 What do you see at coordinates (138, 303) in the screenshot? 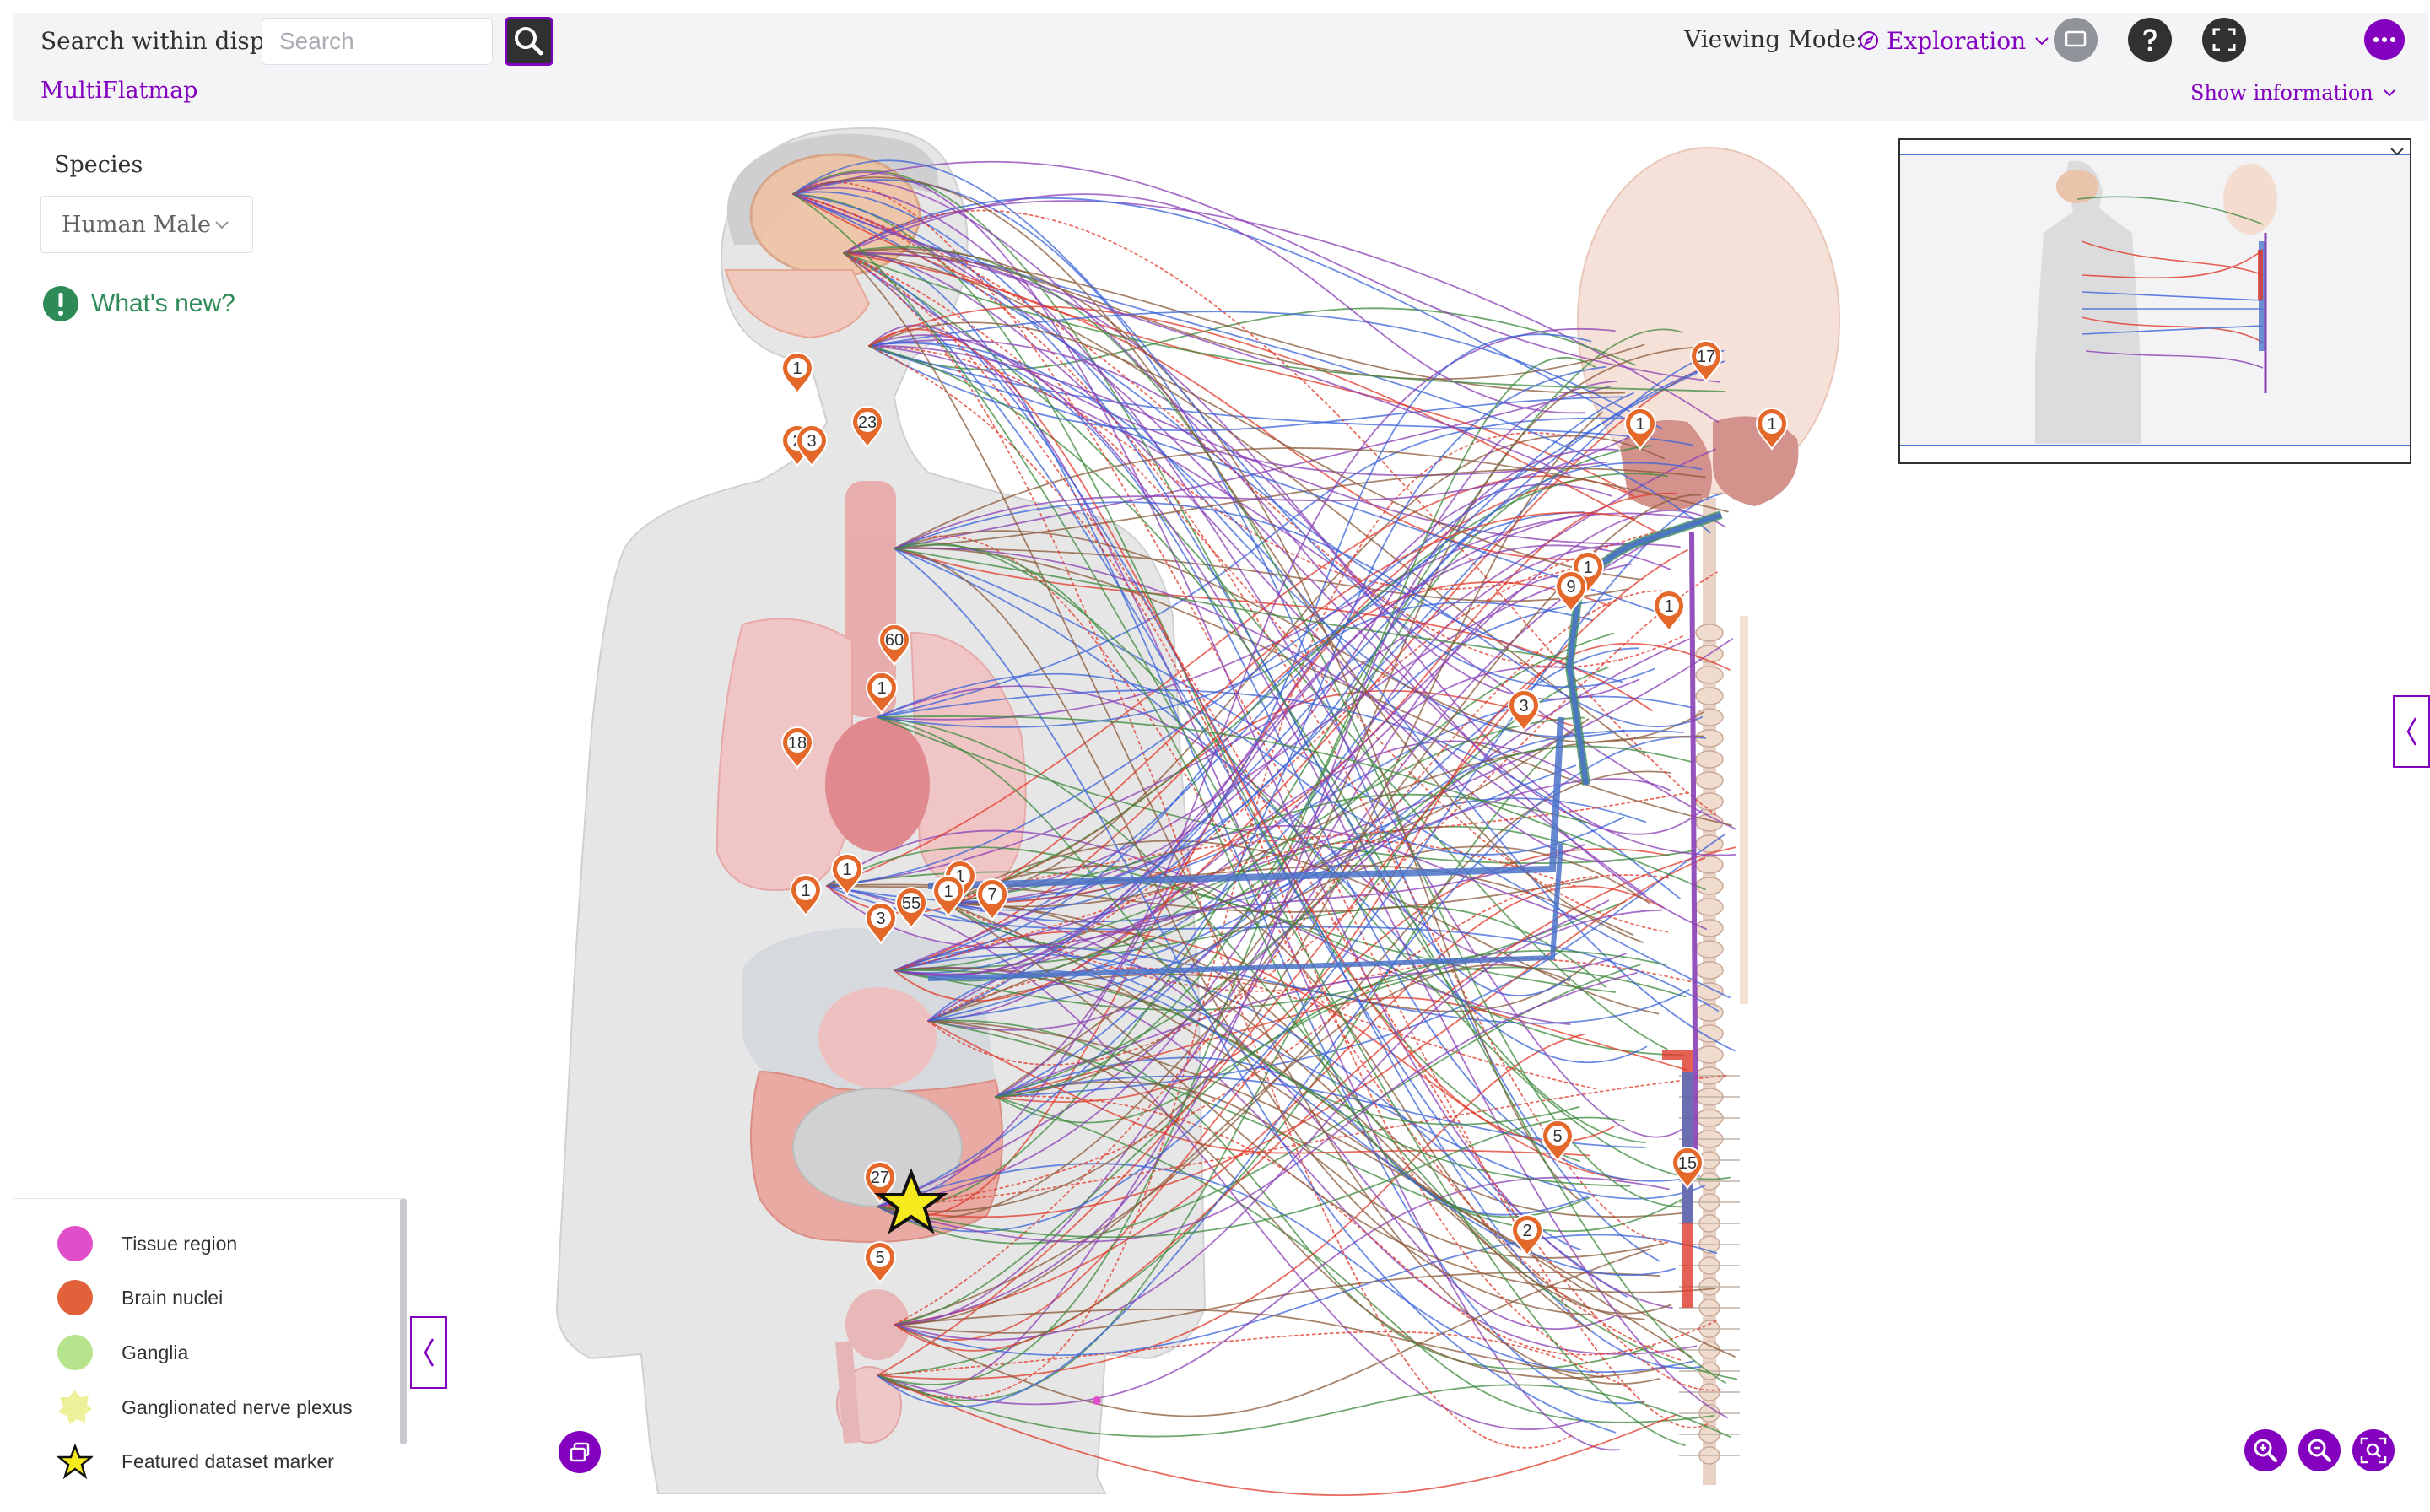
I see `whats-new-link: What's new?` at bounding box center [138, 303].